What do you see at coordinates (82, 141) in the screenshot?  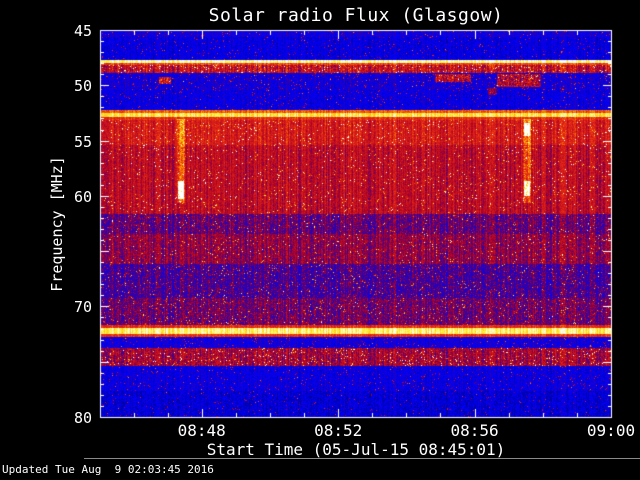 I see `y-tick-label: 55` at bounding box center [82, 141].